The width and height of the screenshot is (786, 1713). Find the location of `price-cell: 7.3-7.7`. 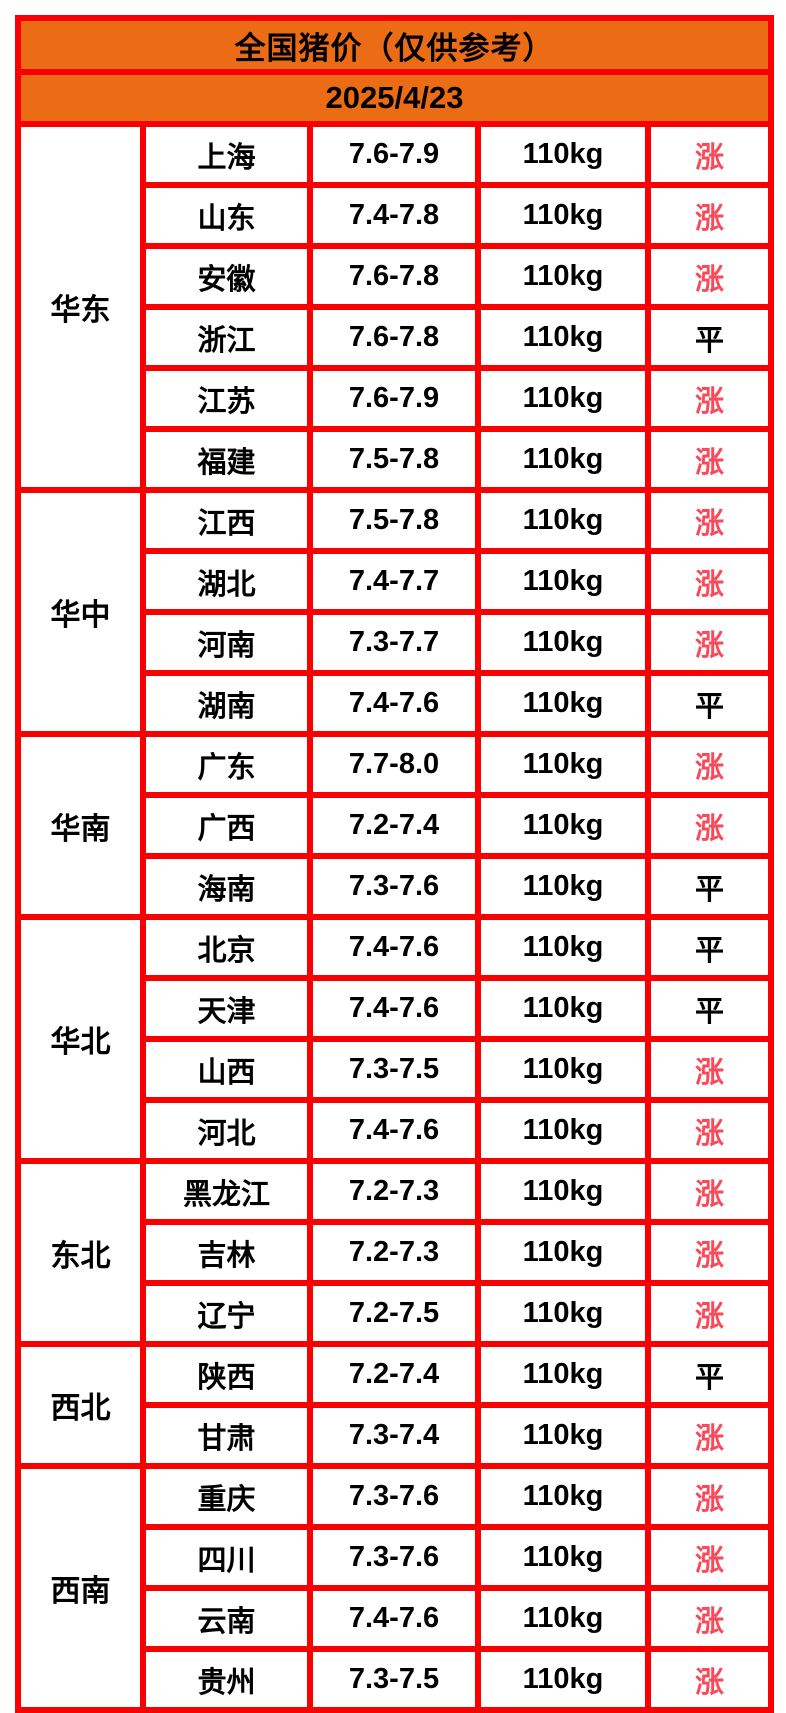

price-cell: 7.3-7.7 is located at coordinates (394, 642).